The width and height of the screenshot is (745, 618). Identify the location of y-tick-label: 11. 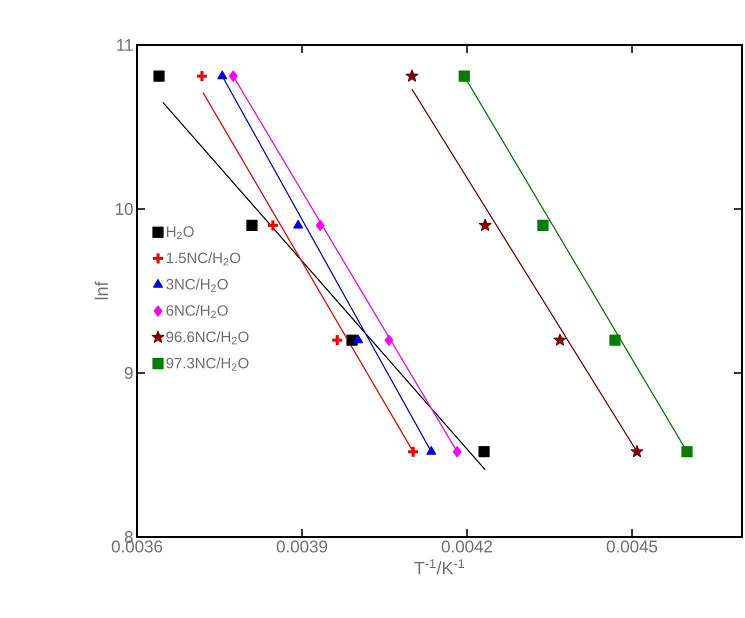
(125, 45).